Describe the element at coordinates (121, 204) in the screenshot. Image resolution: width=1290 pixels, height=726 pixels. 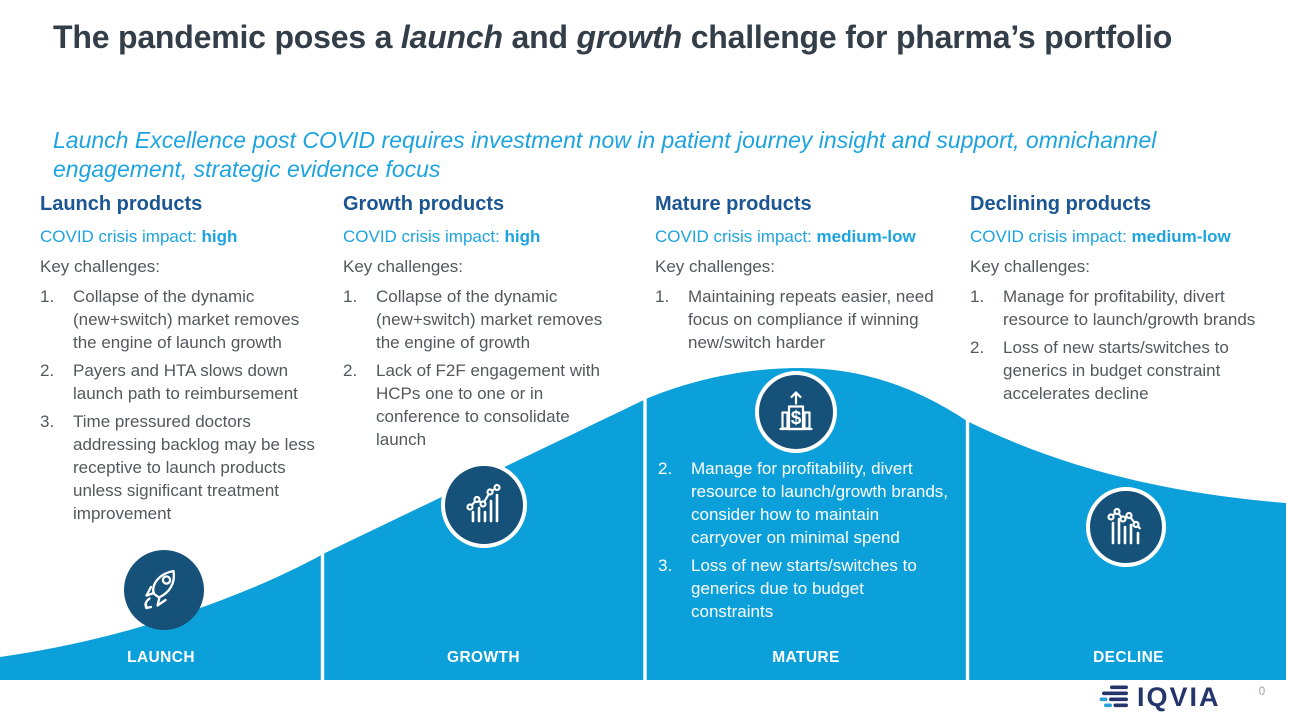
I see `column-header: Launch products` at that location.